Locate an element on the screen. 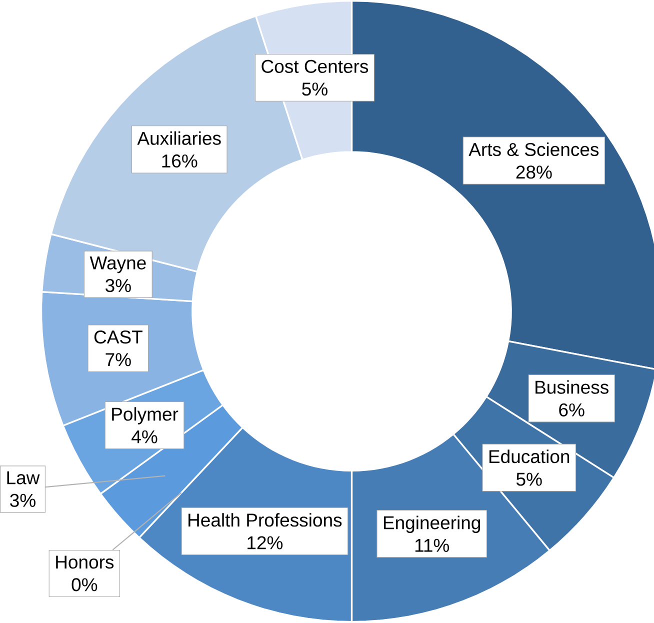 The width and height of the screenshot is (654, 623). slice-label: CAST is located at coordinates (118, 337).